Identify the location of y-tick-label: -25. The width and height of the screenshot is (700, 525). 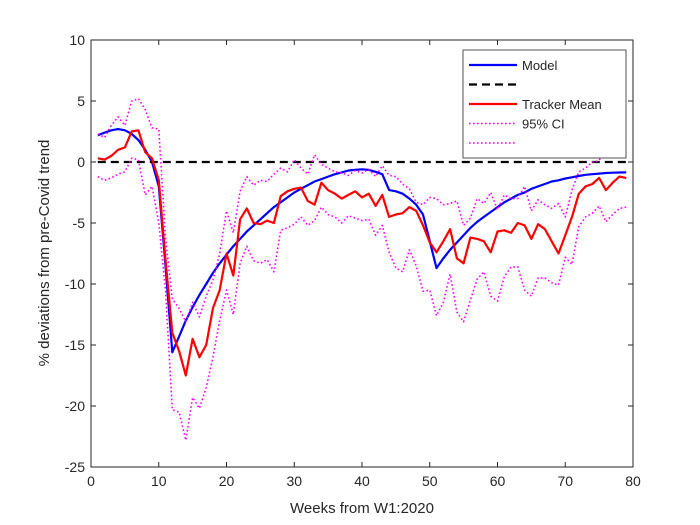
(75, 467).